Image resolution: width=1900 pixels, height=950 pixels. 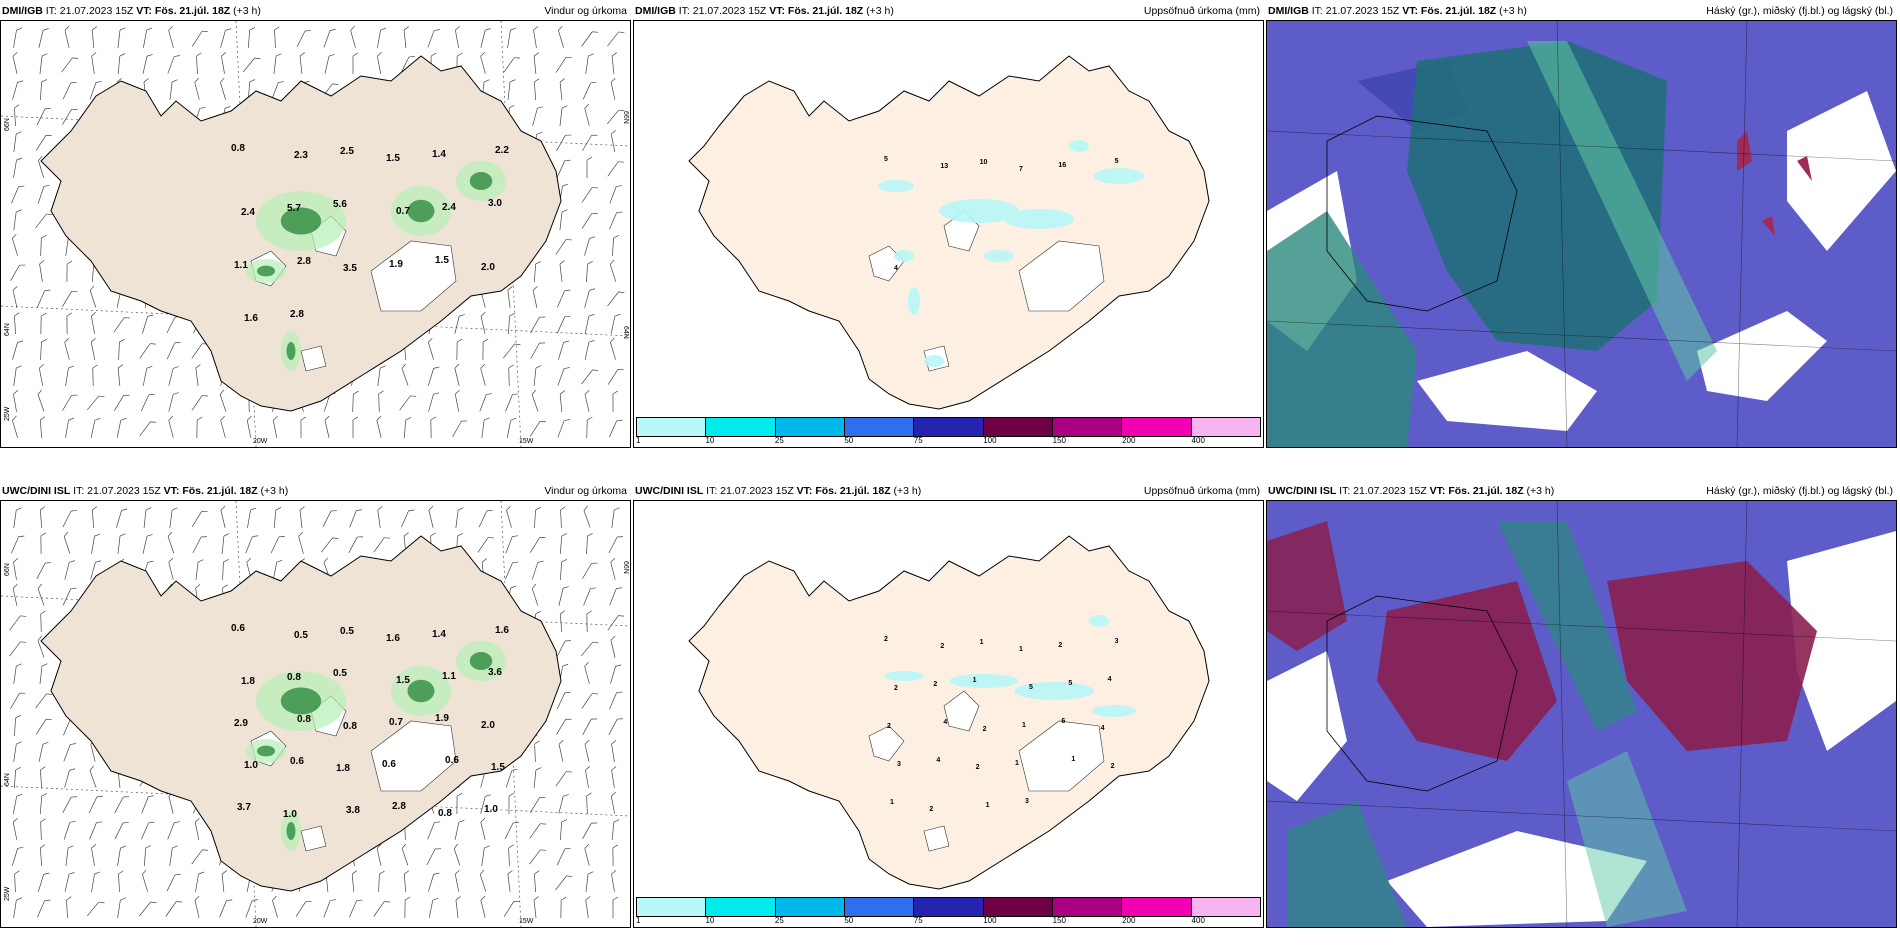 I want to click on lon-label-25: 25W, so click(x=7, y=413).